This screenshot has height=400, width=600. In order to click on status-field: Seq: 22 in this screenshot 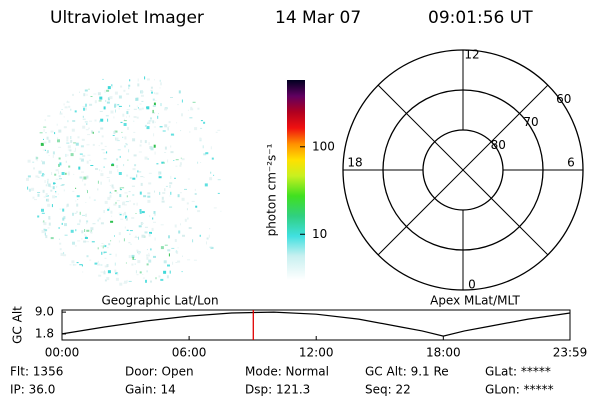, I will do `click(388, 390)`.